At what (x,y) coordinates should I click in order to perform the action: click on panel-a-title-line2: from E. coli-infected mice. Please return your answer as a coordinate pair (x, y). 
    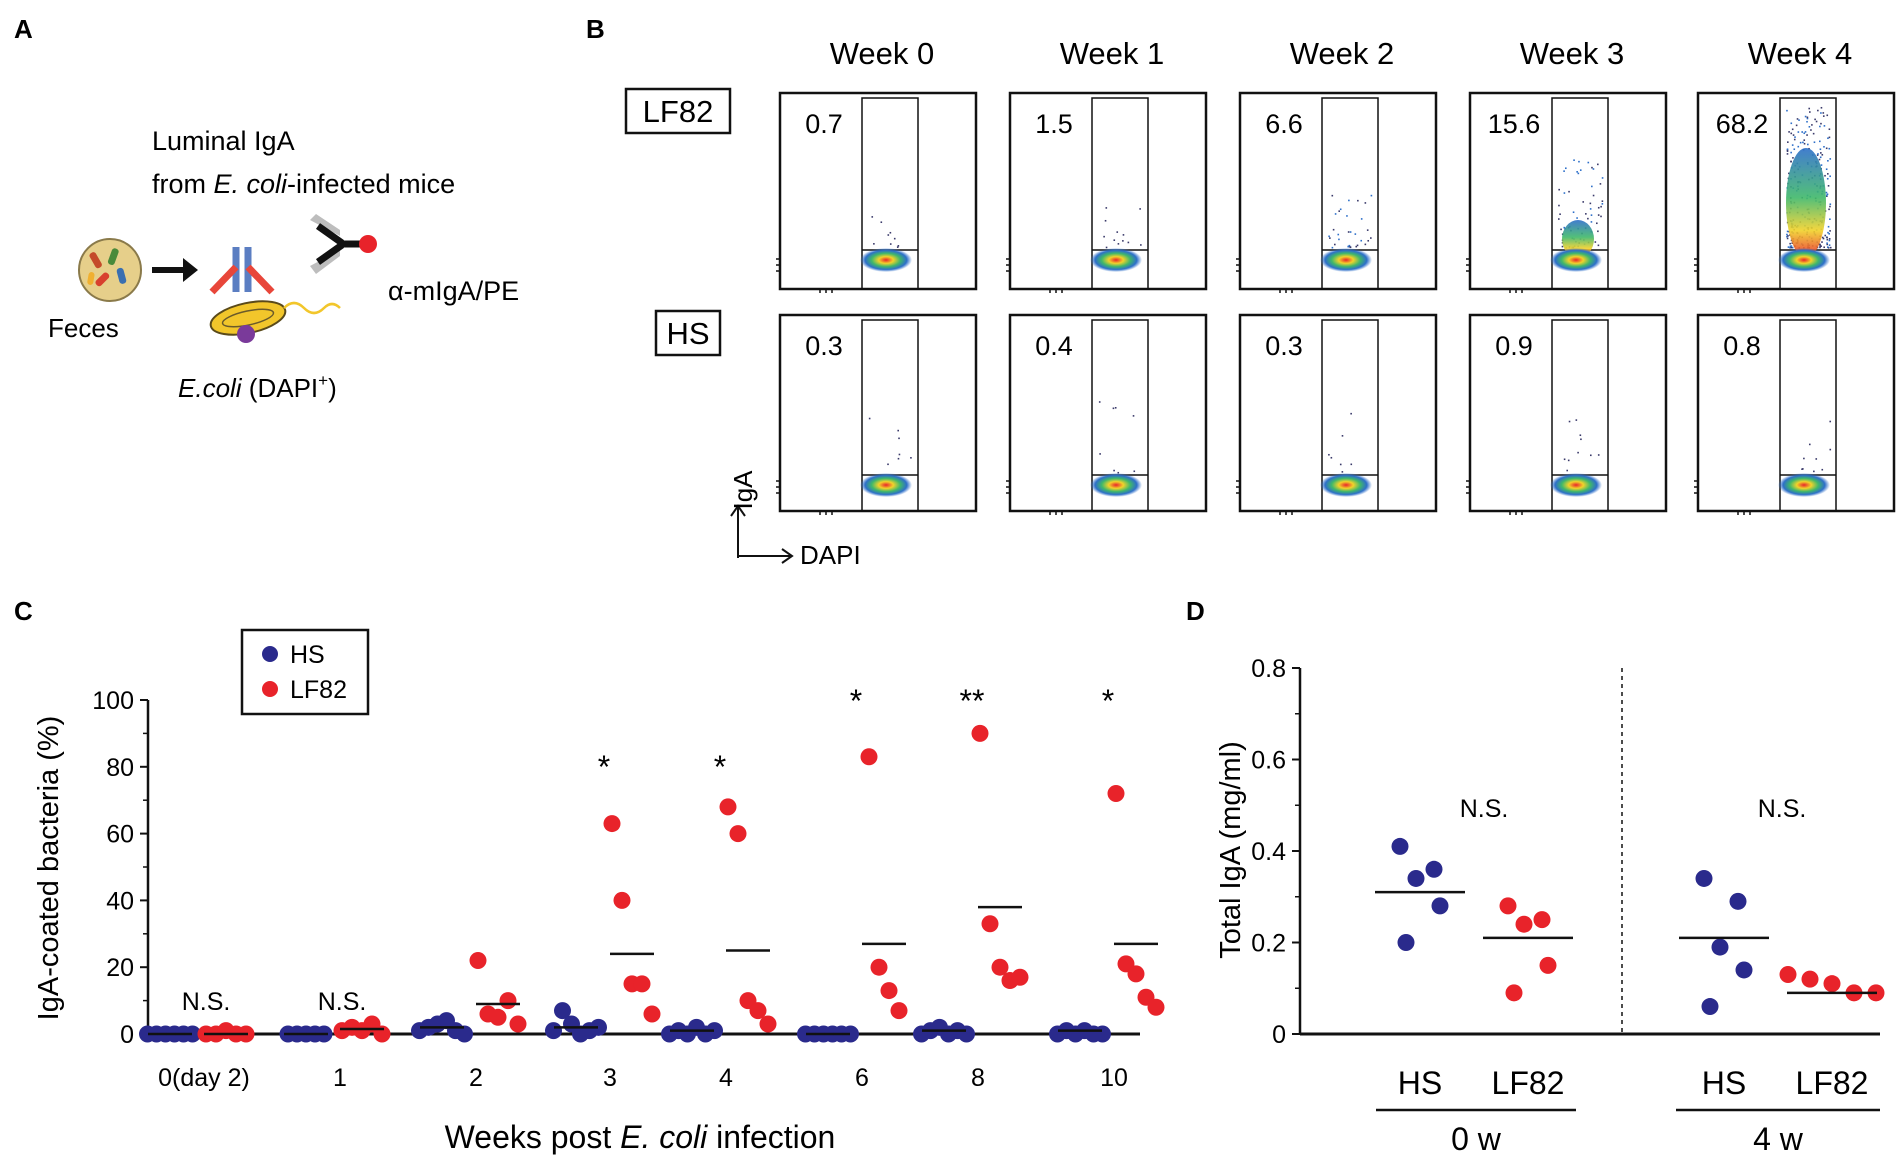
    Looking at the image, I should click on (303, 184).